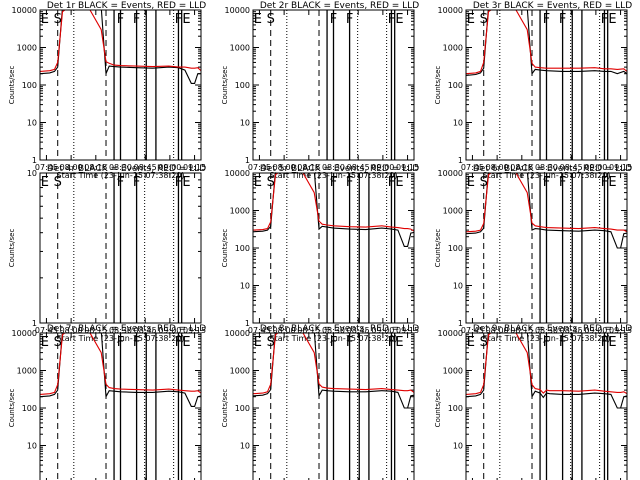  Describe the element at coordinates (552, 6) in the screenshot. I see `panel-title: Det 3r BLACK = Events, RED = LLD` at that location.